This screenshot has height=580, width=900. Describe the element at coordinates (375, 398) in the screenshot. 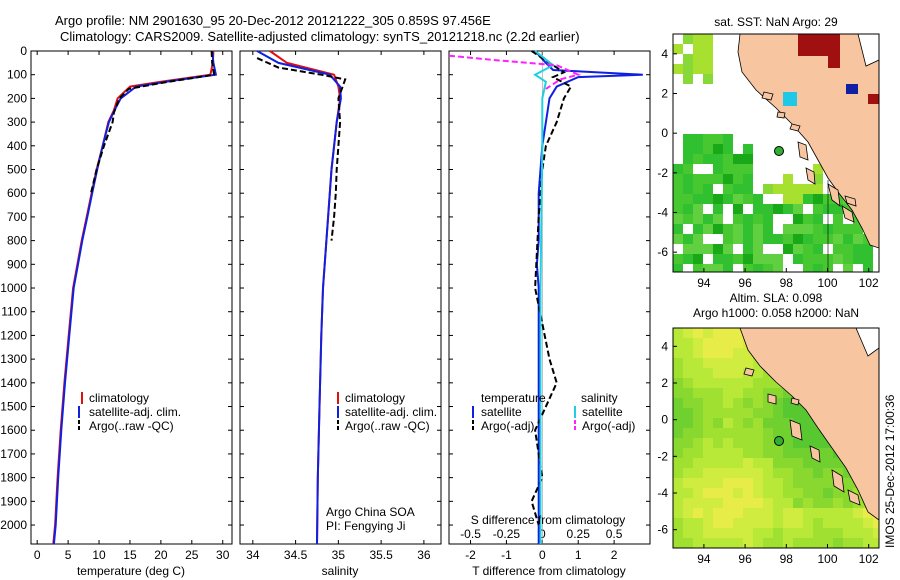

I see `legend-climatology: climatology` at that location.